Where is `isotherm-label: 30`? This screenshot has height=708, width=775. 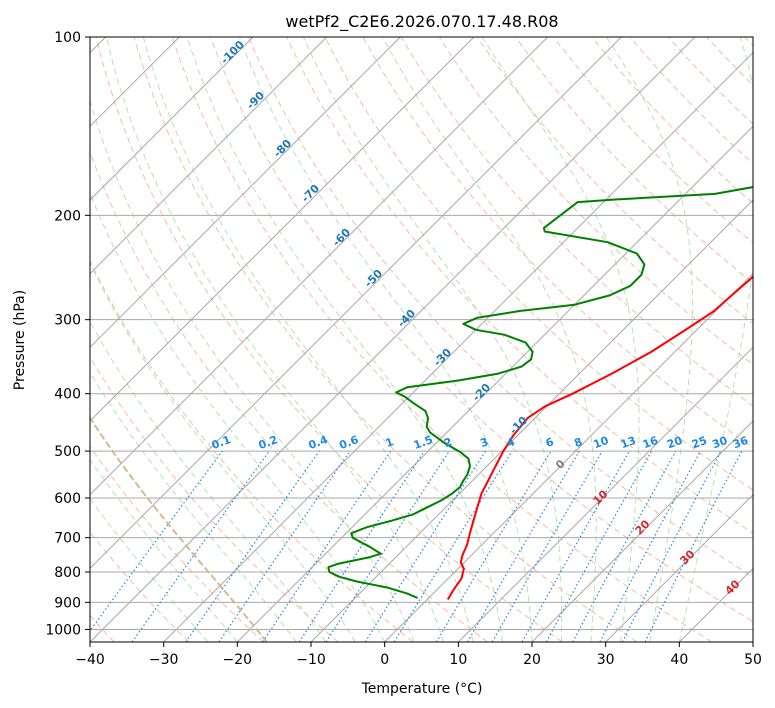 isotherm-label: 30 is located at coordinates (688, 557).